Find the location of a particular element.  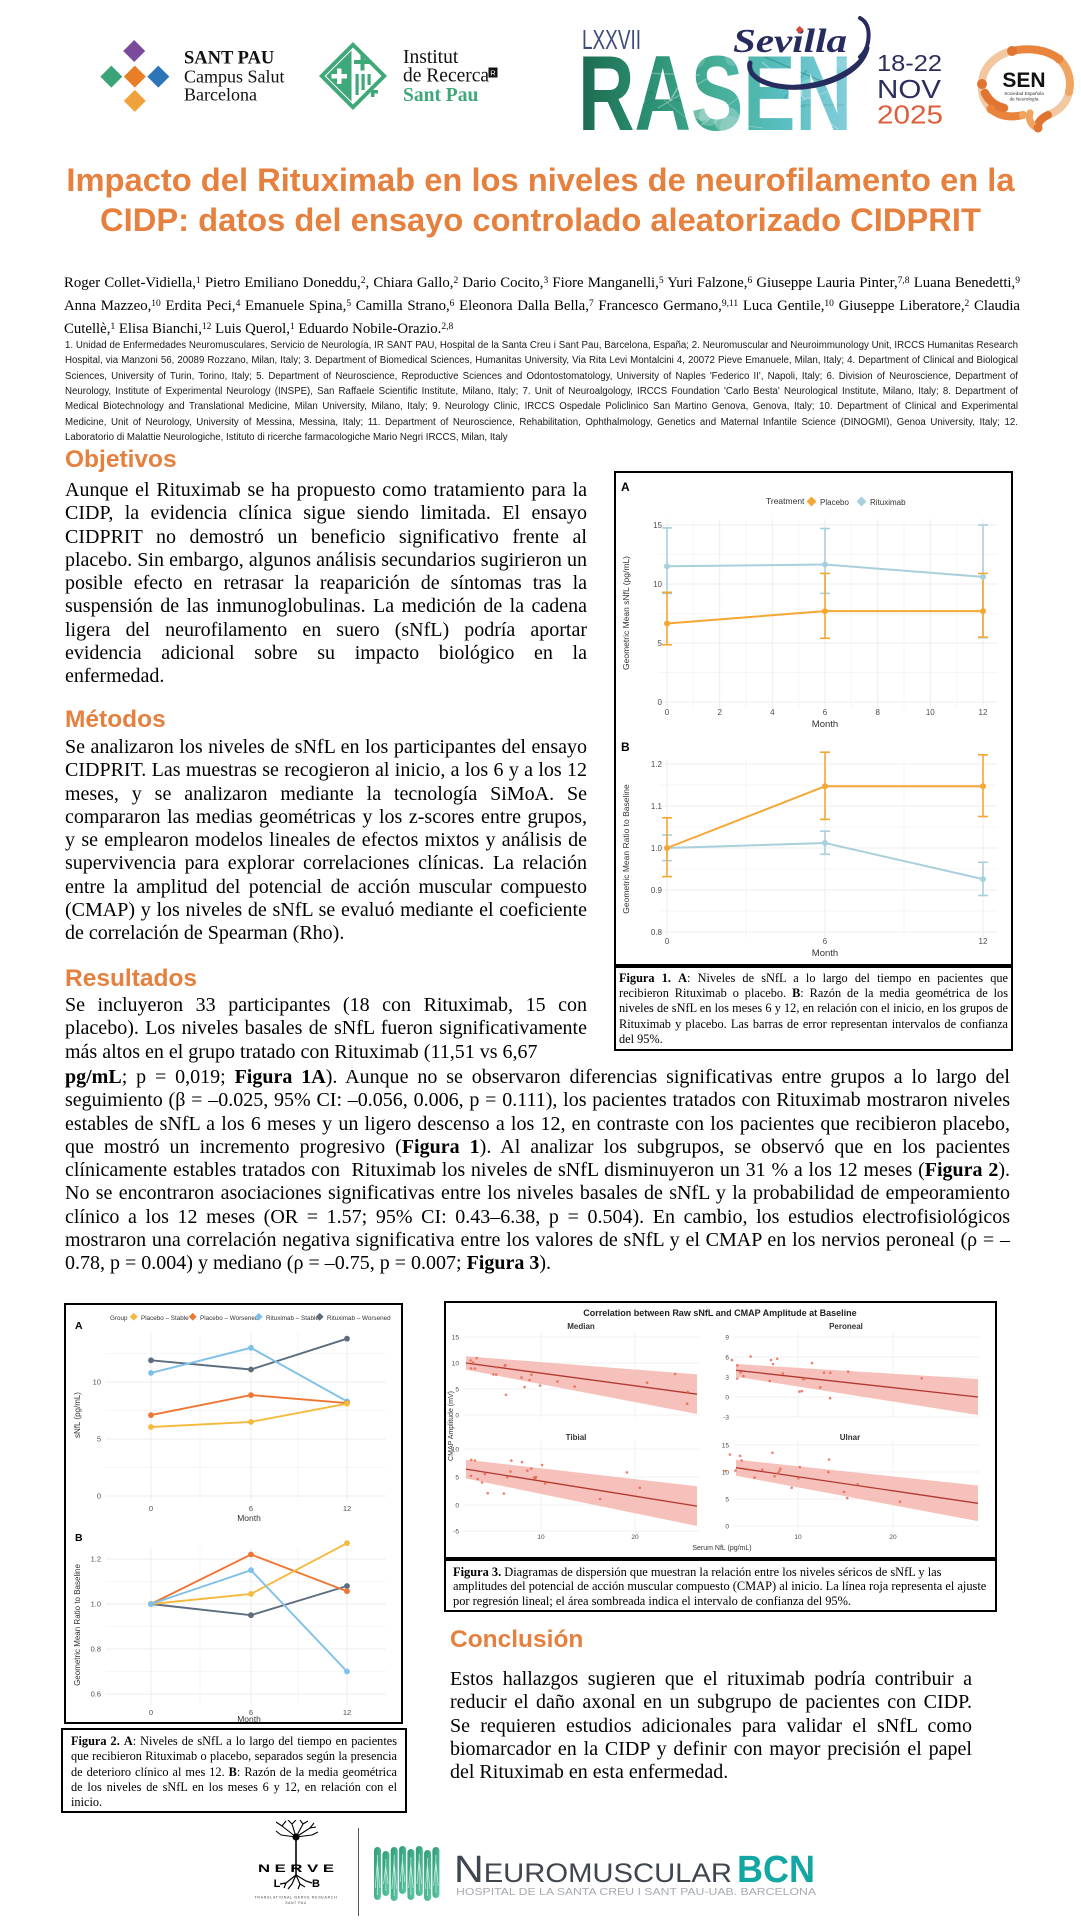

svg-text: N E R V E is located at coordinates (296, 1869).